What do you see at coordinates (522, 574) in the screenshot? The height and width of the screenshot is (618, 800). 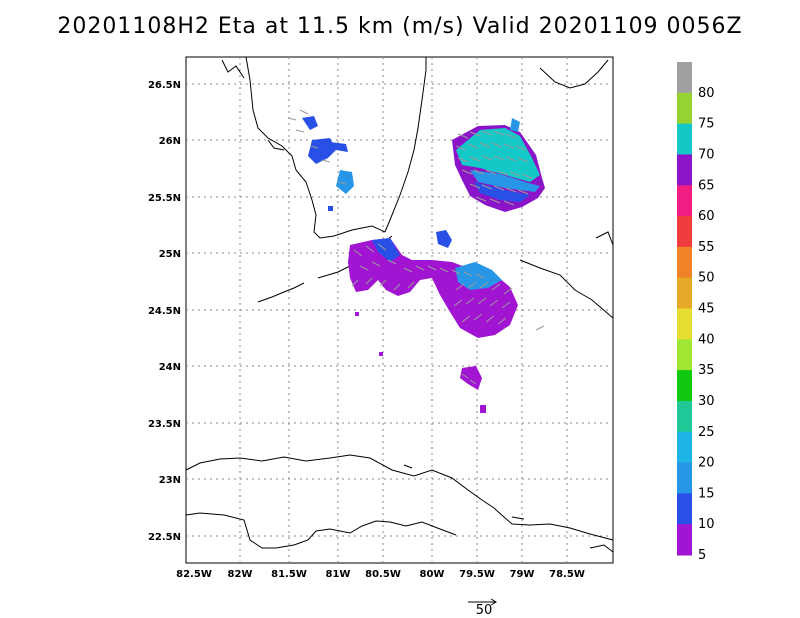 I see `lon-label-79w: 79W` at bounding box center [522, 574].